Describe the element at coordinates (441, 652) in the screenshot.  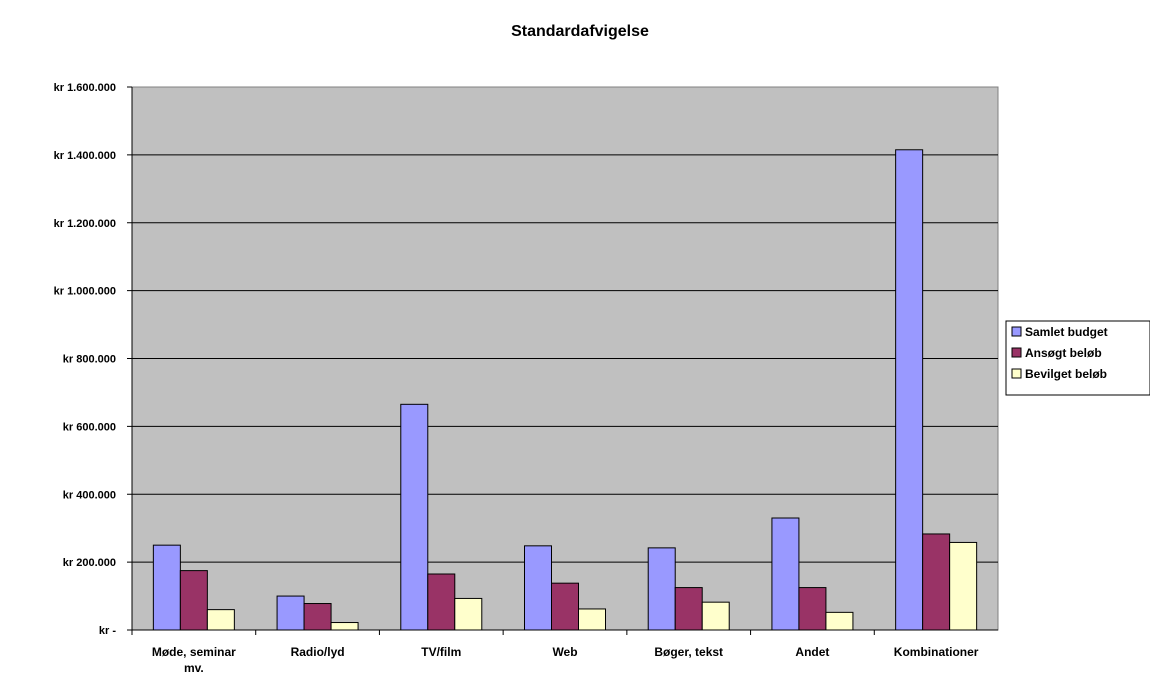
I see `x-tick-label: TV/film` at that location.